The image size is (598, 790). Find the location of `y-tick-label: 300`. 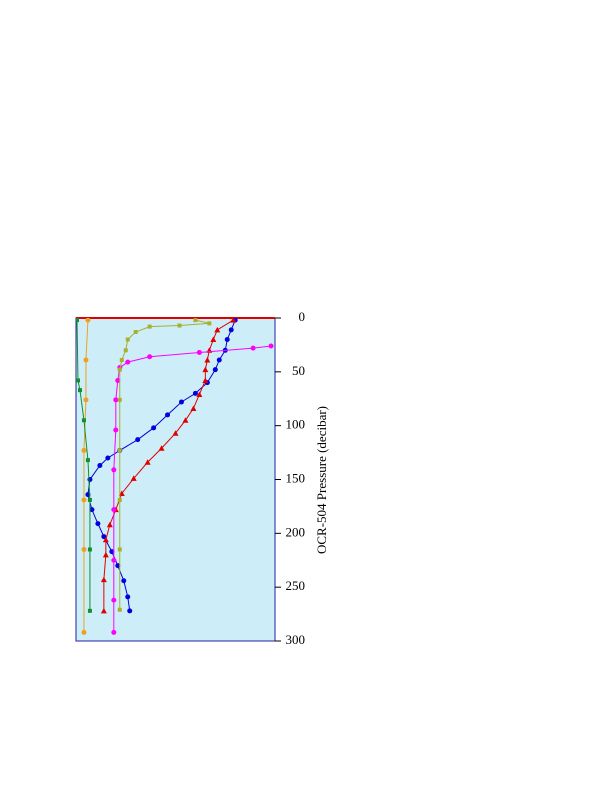

y-tick-label: 300 is located at coordinates (296, 639).